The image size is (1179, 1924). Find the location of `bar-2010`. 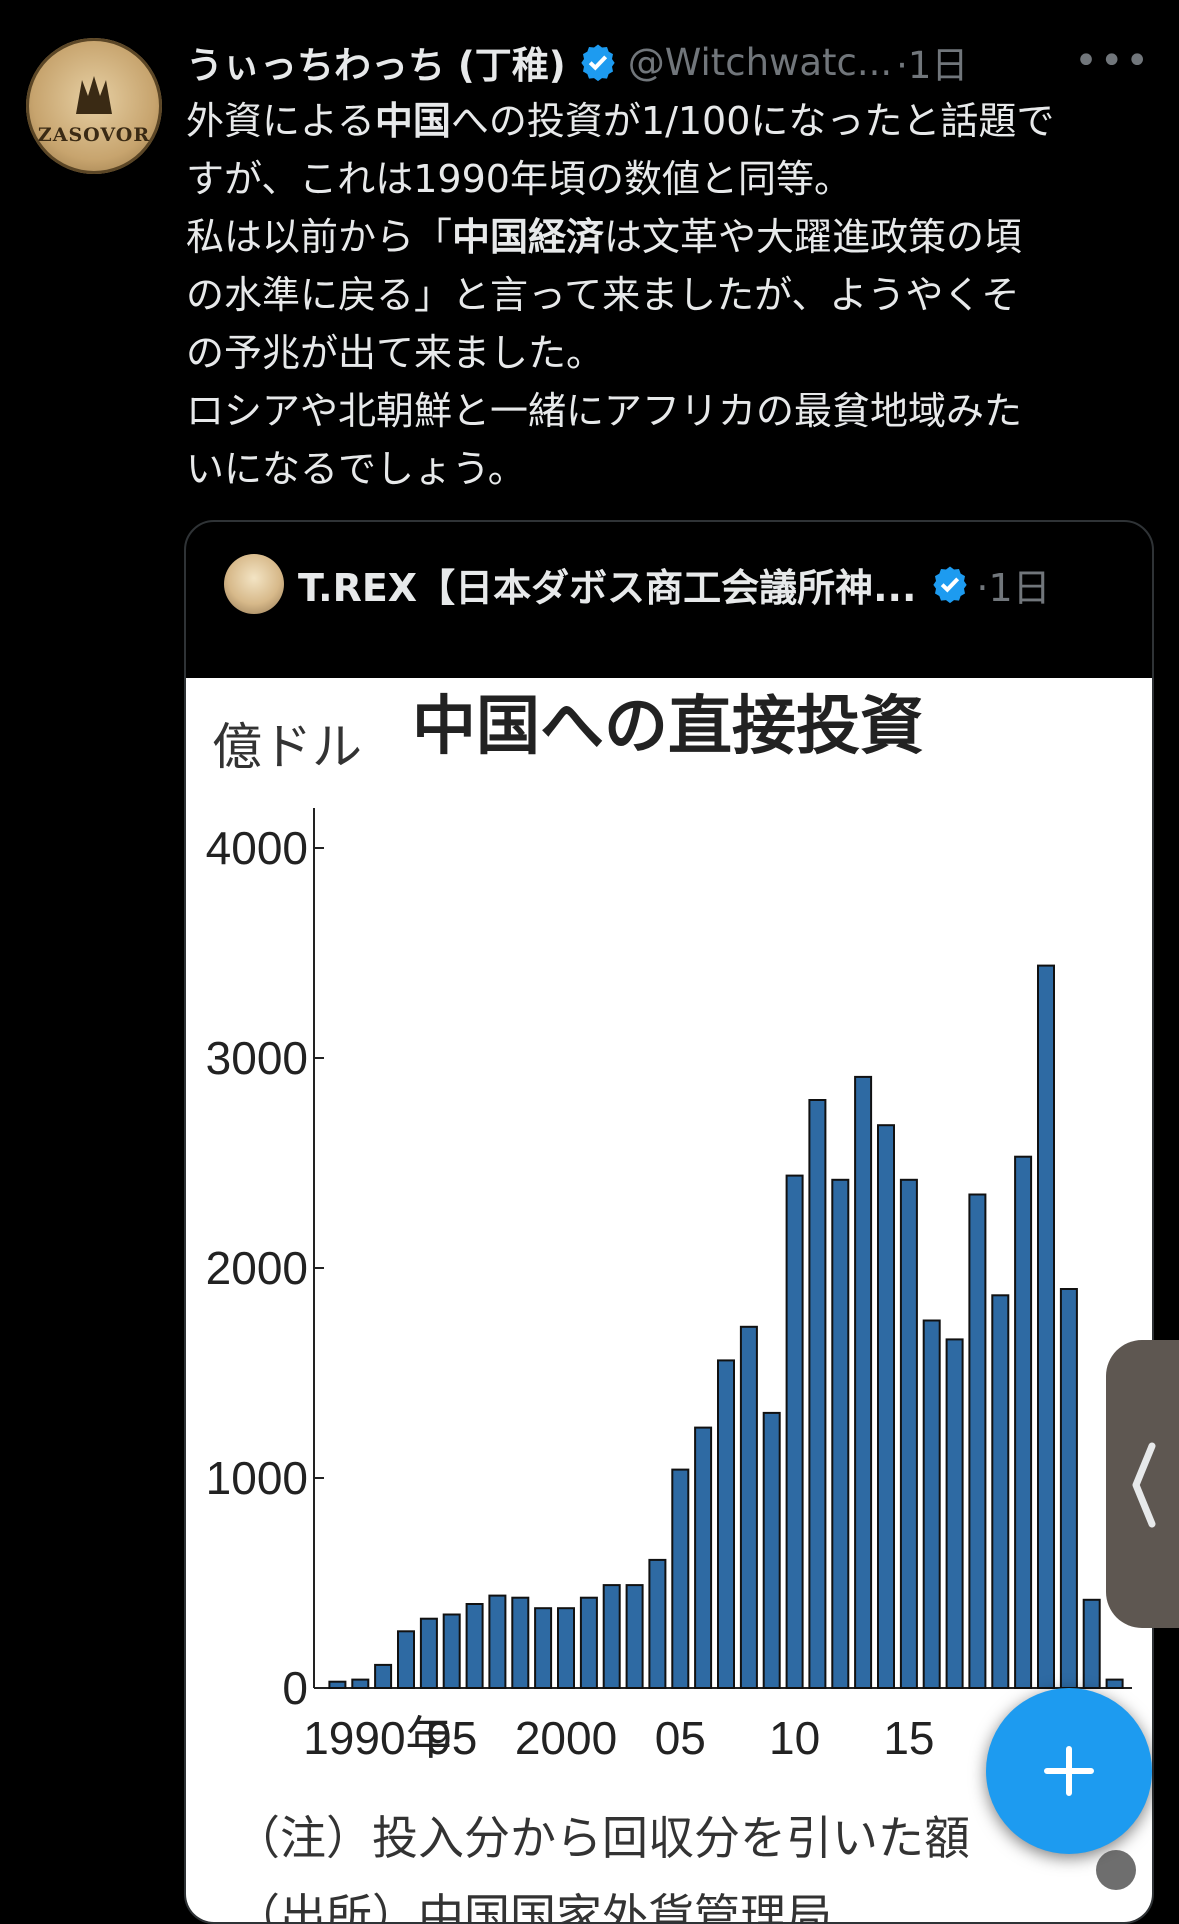

bar-2010 is located at coordinates (794, 1432).